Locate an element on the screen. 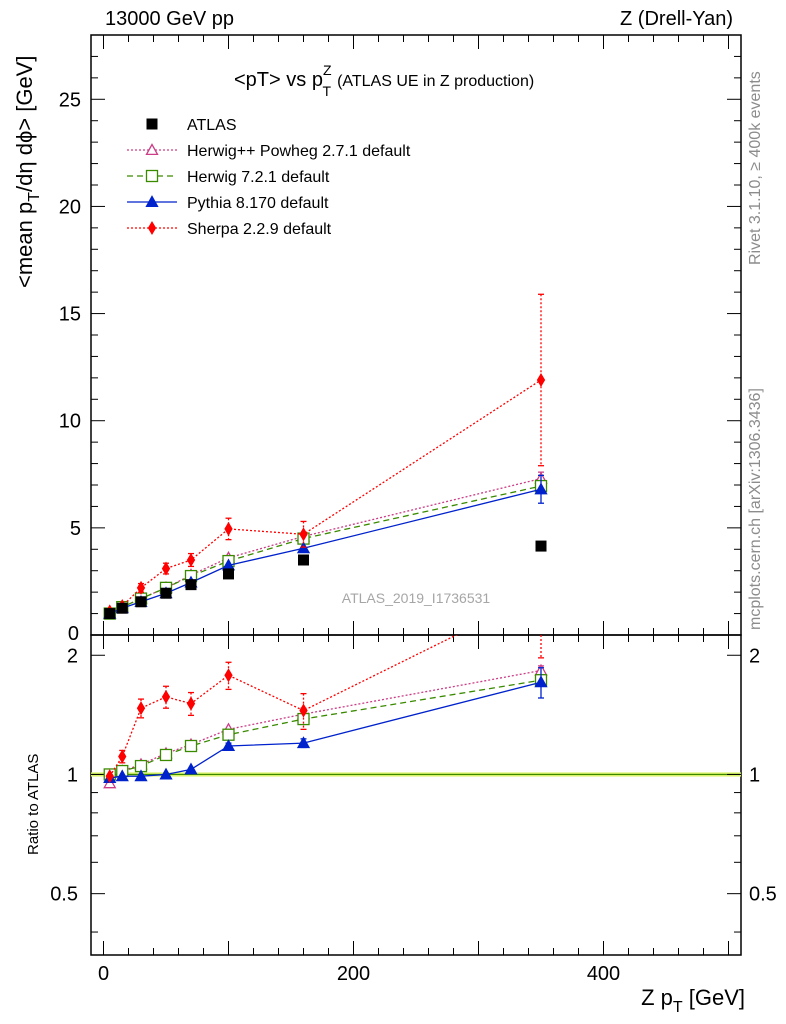  main-y-axis-label: <mean pT/dη dϕ> [GeV] is located at coordinates (27, 172).